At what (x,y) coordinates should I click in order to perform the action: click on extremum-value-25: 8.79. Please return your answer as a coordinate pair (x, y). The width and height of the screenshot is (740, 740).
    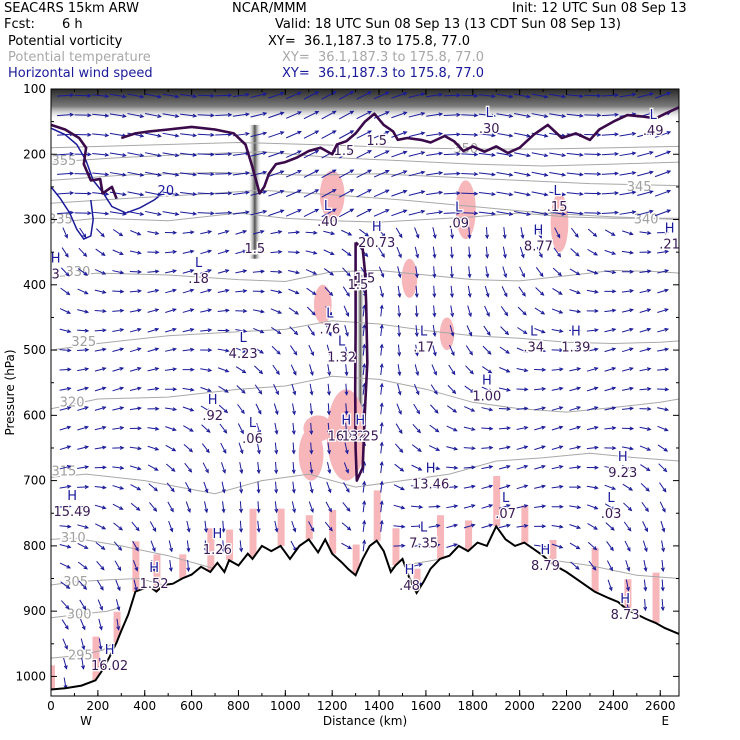
    Looking at the image, I should click on (545, 566).